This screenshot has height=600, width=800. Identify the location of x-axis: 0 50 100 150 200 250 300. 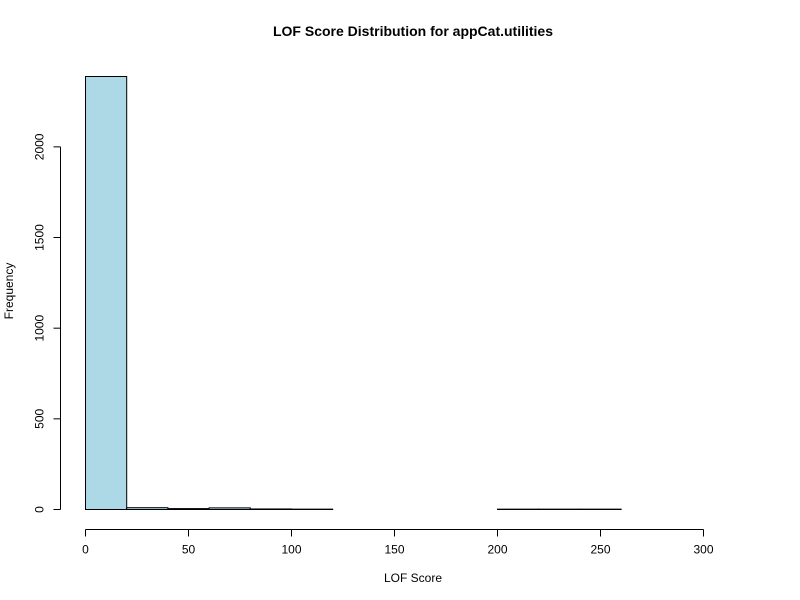
(398, 543).